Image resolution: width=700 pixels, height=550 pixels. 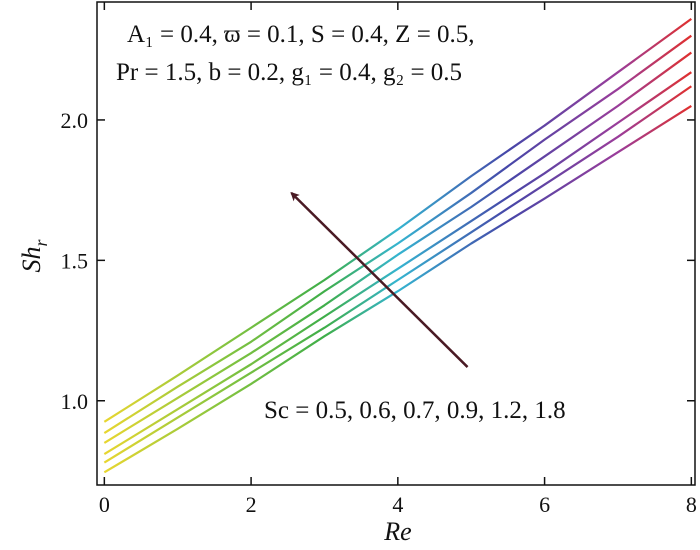 I want to click on svg-text: Shr, so click(x=34, y=256).